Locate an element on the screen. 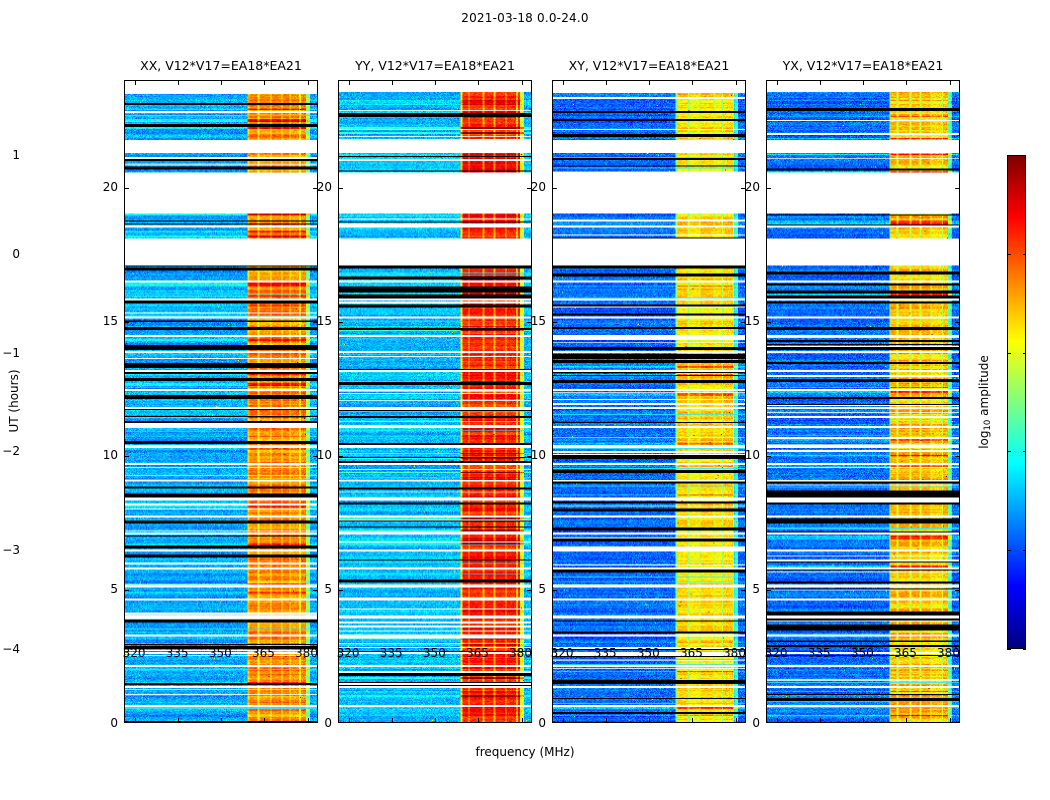 Image resolution: width=1050 pixels, height=800 pixels. colorbar-ticklabel-−3: −3 is located at coordinates (11, 550).